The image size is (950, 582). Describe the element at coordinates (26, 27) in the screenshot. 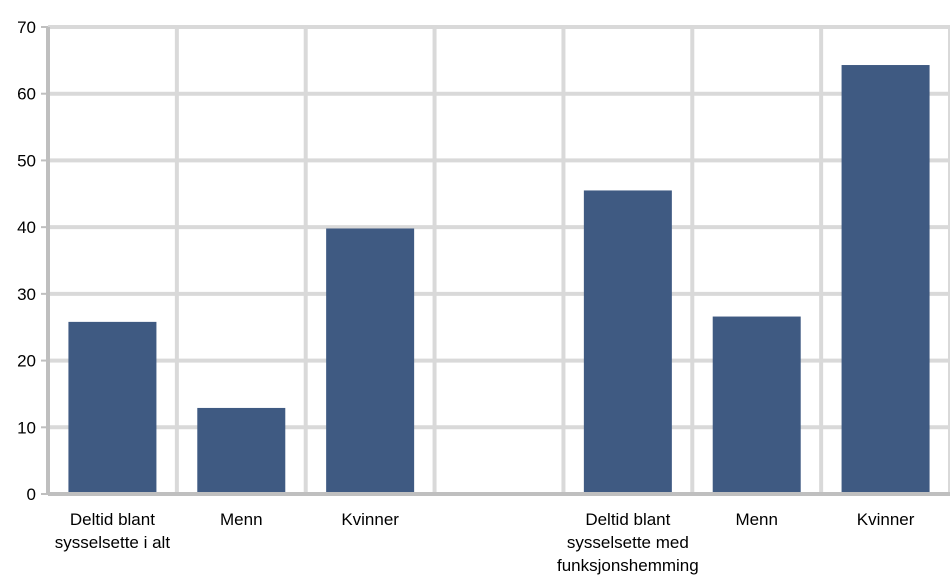

I see `y-tick-label: 70` at that location.